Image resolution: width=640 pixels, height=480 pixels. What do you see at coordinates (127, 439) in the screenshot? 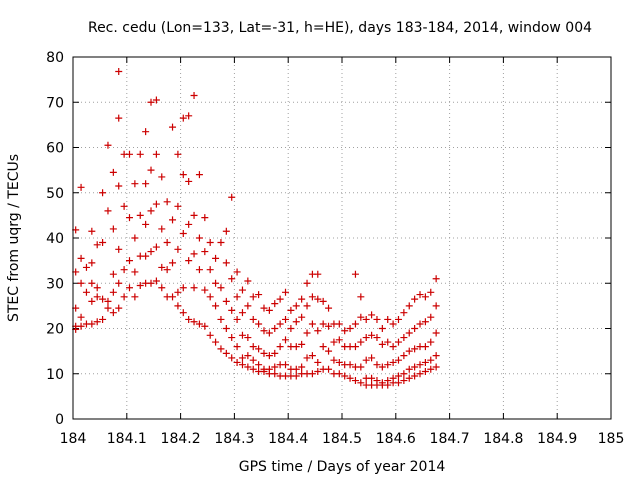
I see `x-tick-label: 184.1` at bounding box center [127, 439].